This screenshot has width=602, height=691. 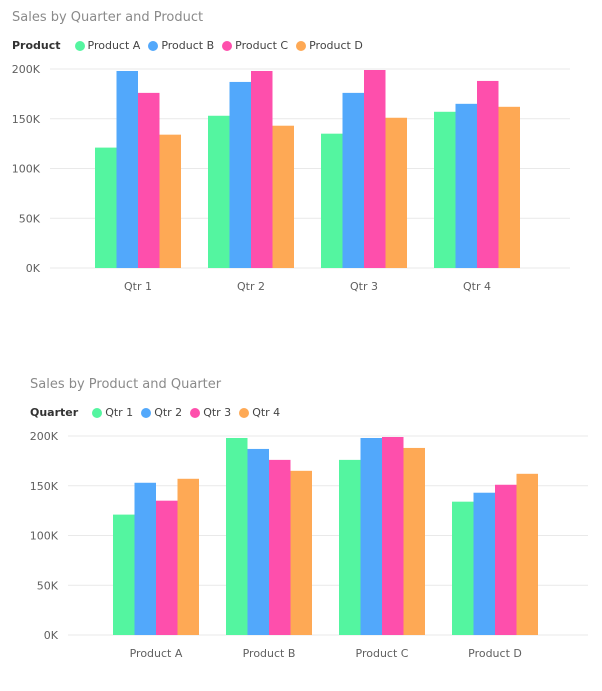 What do you see at coordinates (495, 653) in the screenshot?
I see `x-tick-label: Product D` at bounding box center [495, 653].